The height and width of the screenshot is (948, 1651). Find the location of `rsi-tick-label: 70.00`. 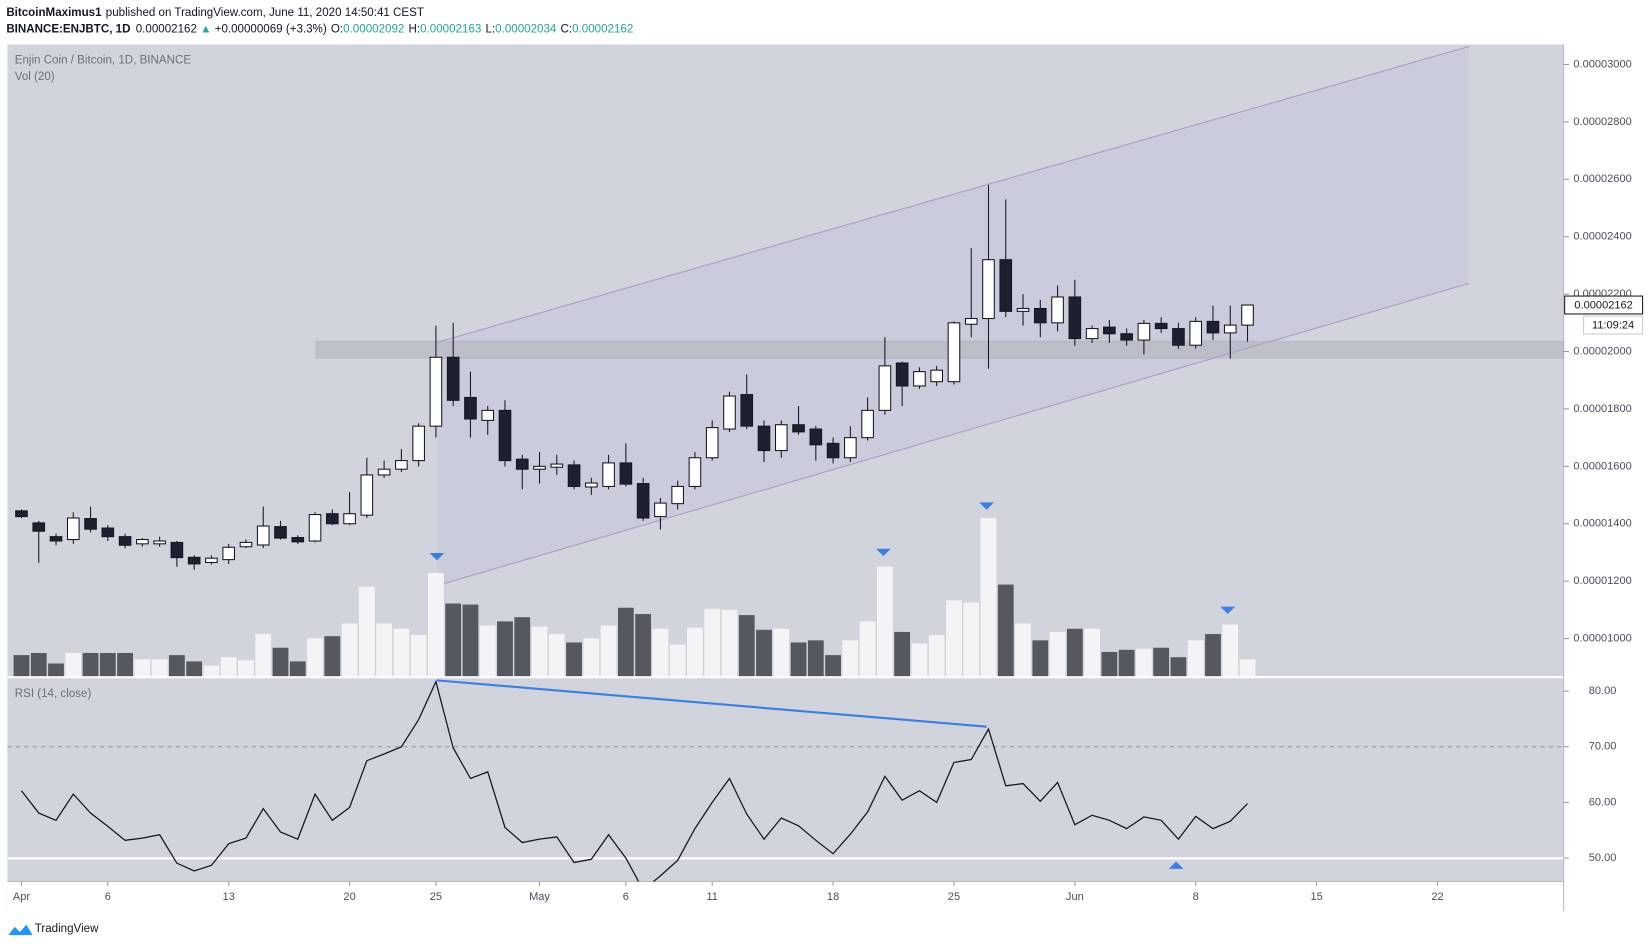

rsi-tick-label: 70.00 is located at coordinates (1603, 747).